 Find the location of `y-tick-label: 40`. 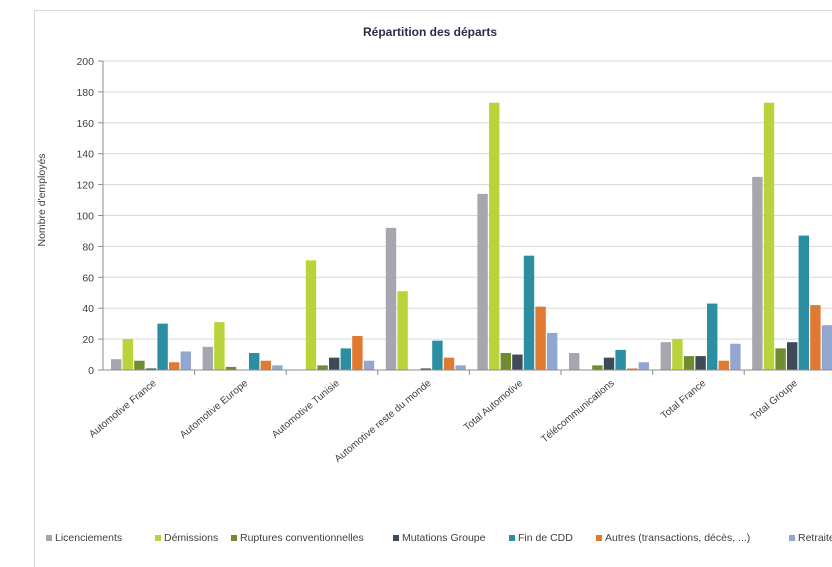

y-tick-label: 40 is located at coordinates (88, 309).